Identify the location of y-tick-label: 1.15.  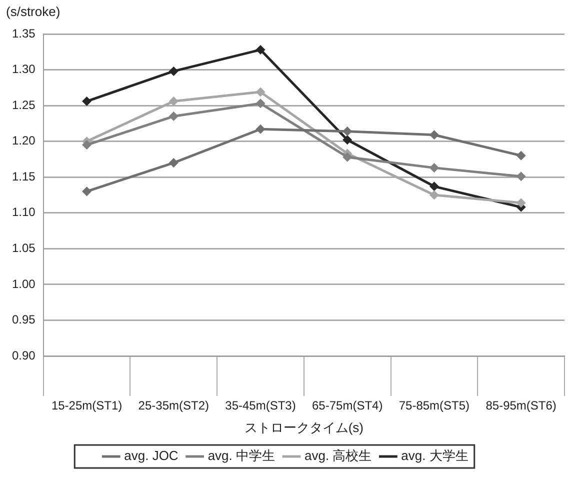
(24, 176).